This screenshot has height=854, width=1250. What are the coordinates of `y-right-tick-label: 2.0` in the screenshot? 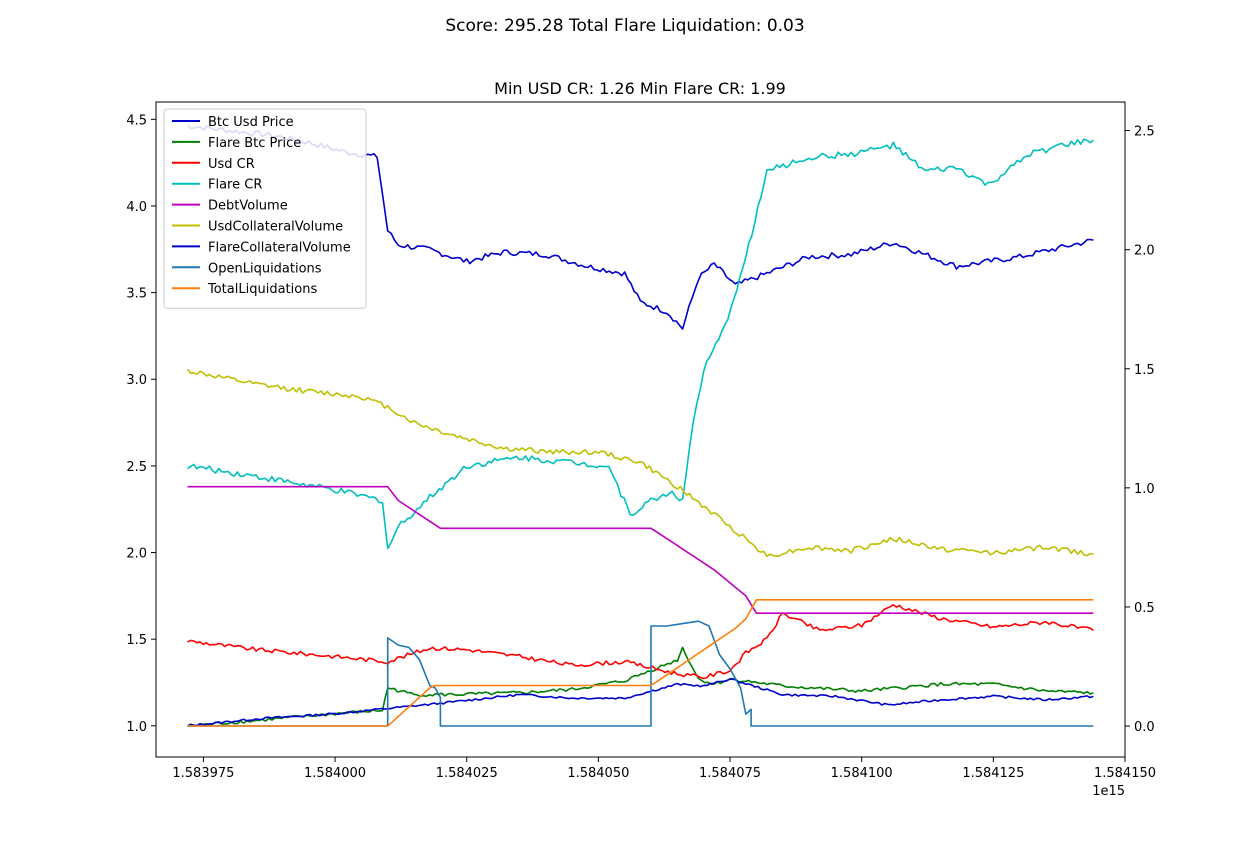 It's located at (1144, 251).